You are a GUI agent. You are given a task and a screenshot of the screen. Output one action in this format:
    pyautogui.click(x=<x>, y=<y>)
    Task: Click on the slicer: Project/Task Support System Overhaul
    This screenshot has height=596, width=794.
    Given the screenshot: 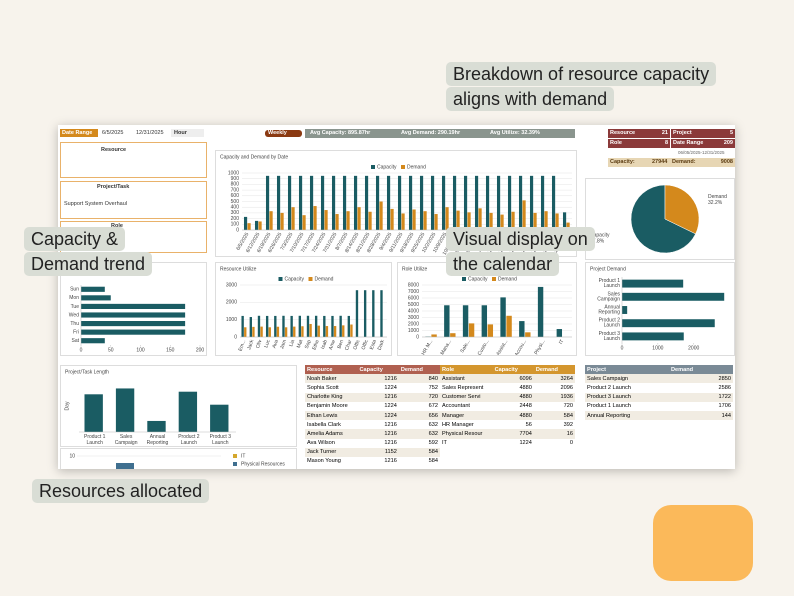 What is the action you would take?
    pyautogui.click(x=133, y=200)
    